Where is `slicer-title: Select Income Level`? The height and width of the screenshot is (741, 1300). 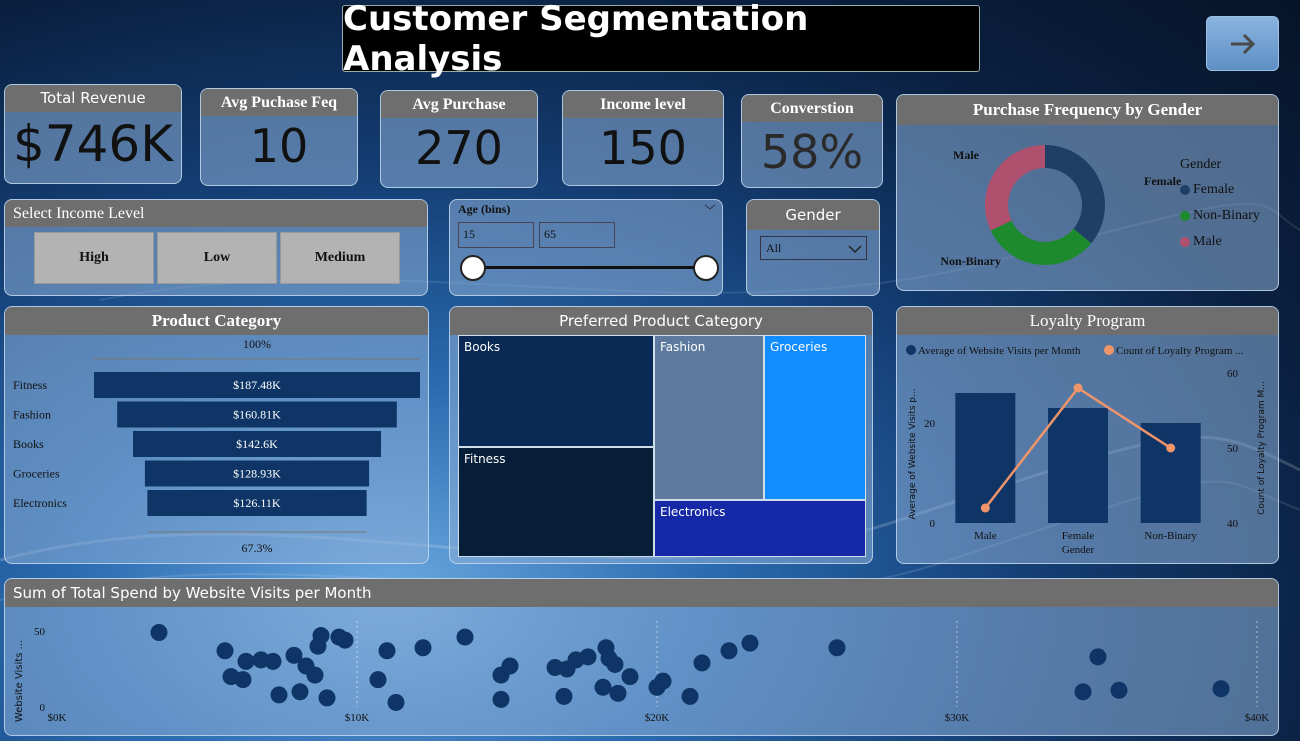
slicer-title: Select Income Level is located at coordinates (216, 213).